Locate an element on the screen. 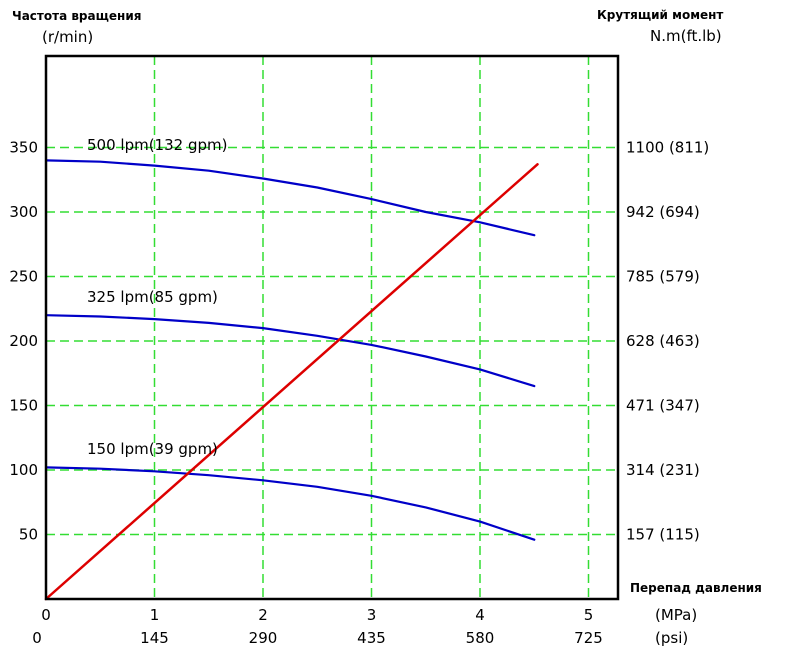 The width and height of the screenshot is (800, 660). x-tick-label-psi: 0 is located at coordinates (37, 638).